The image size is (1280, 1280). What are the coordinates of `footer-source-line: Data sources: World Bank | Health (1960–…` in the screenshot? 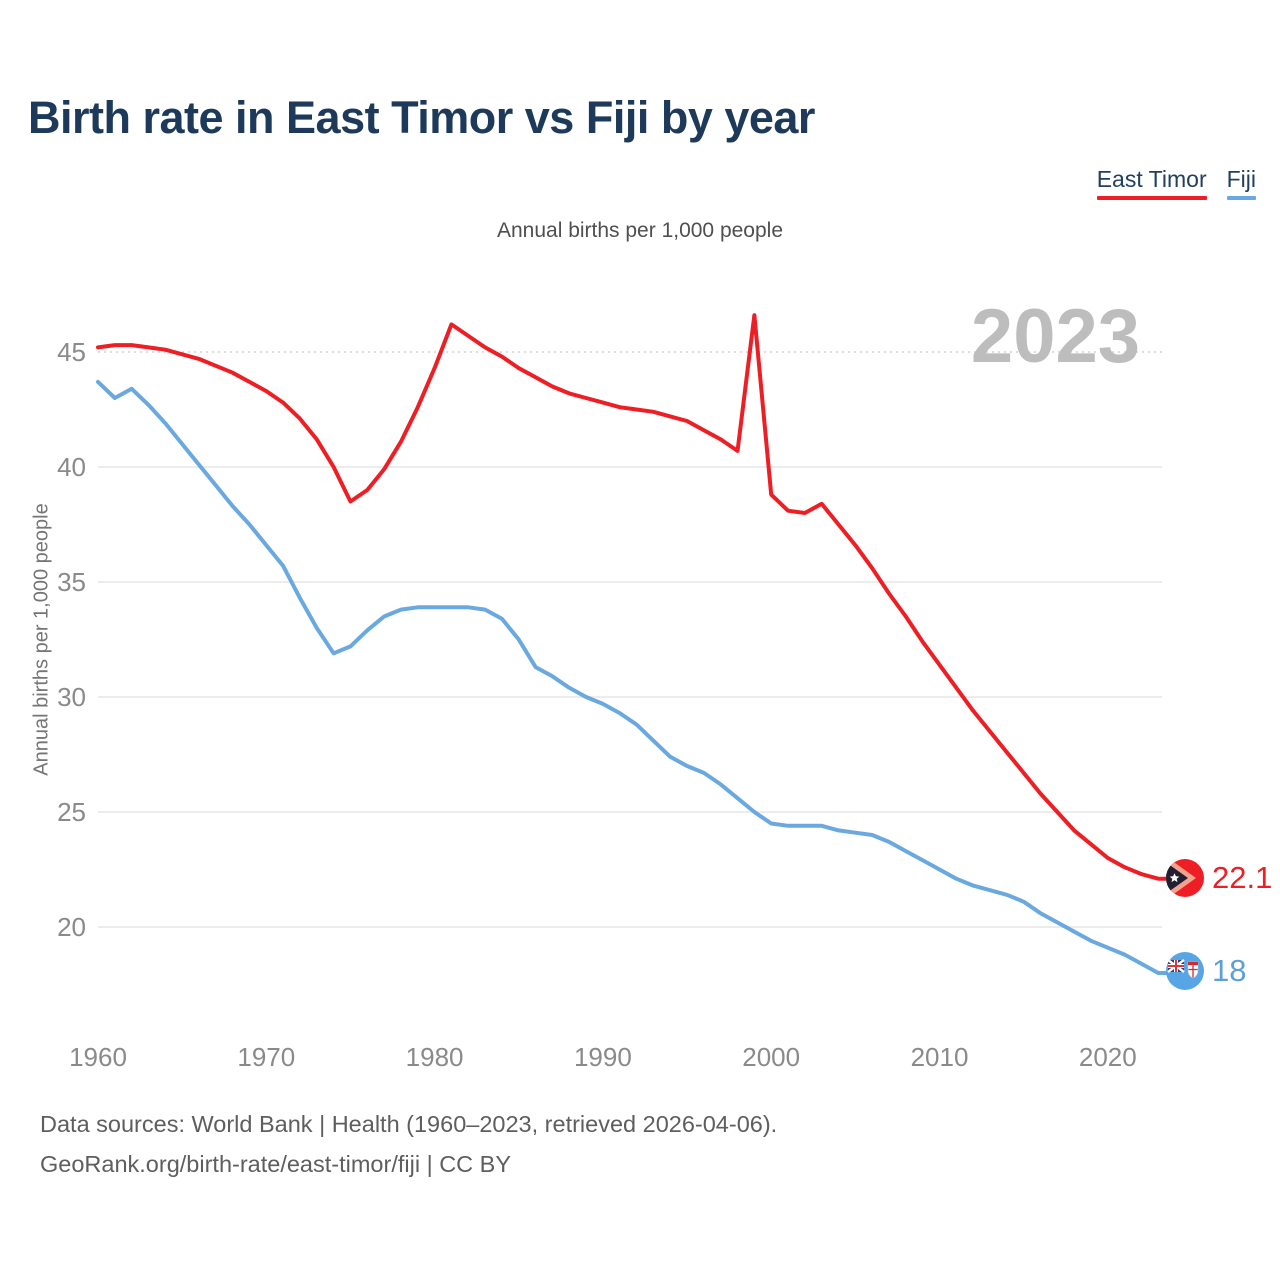 It's located at (409, 1124).